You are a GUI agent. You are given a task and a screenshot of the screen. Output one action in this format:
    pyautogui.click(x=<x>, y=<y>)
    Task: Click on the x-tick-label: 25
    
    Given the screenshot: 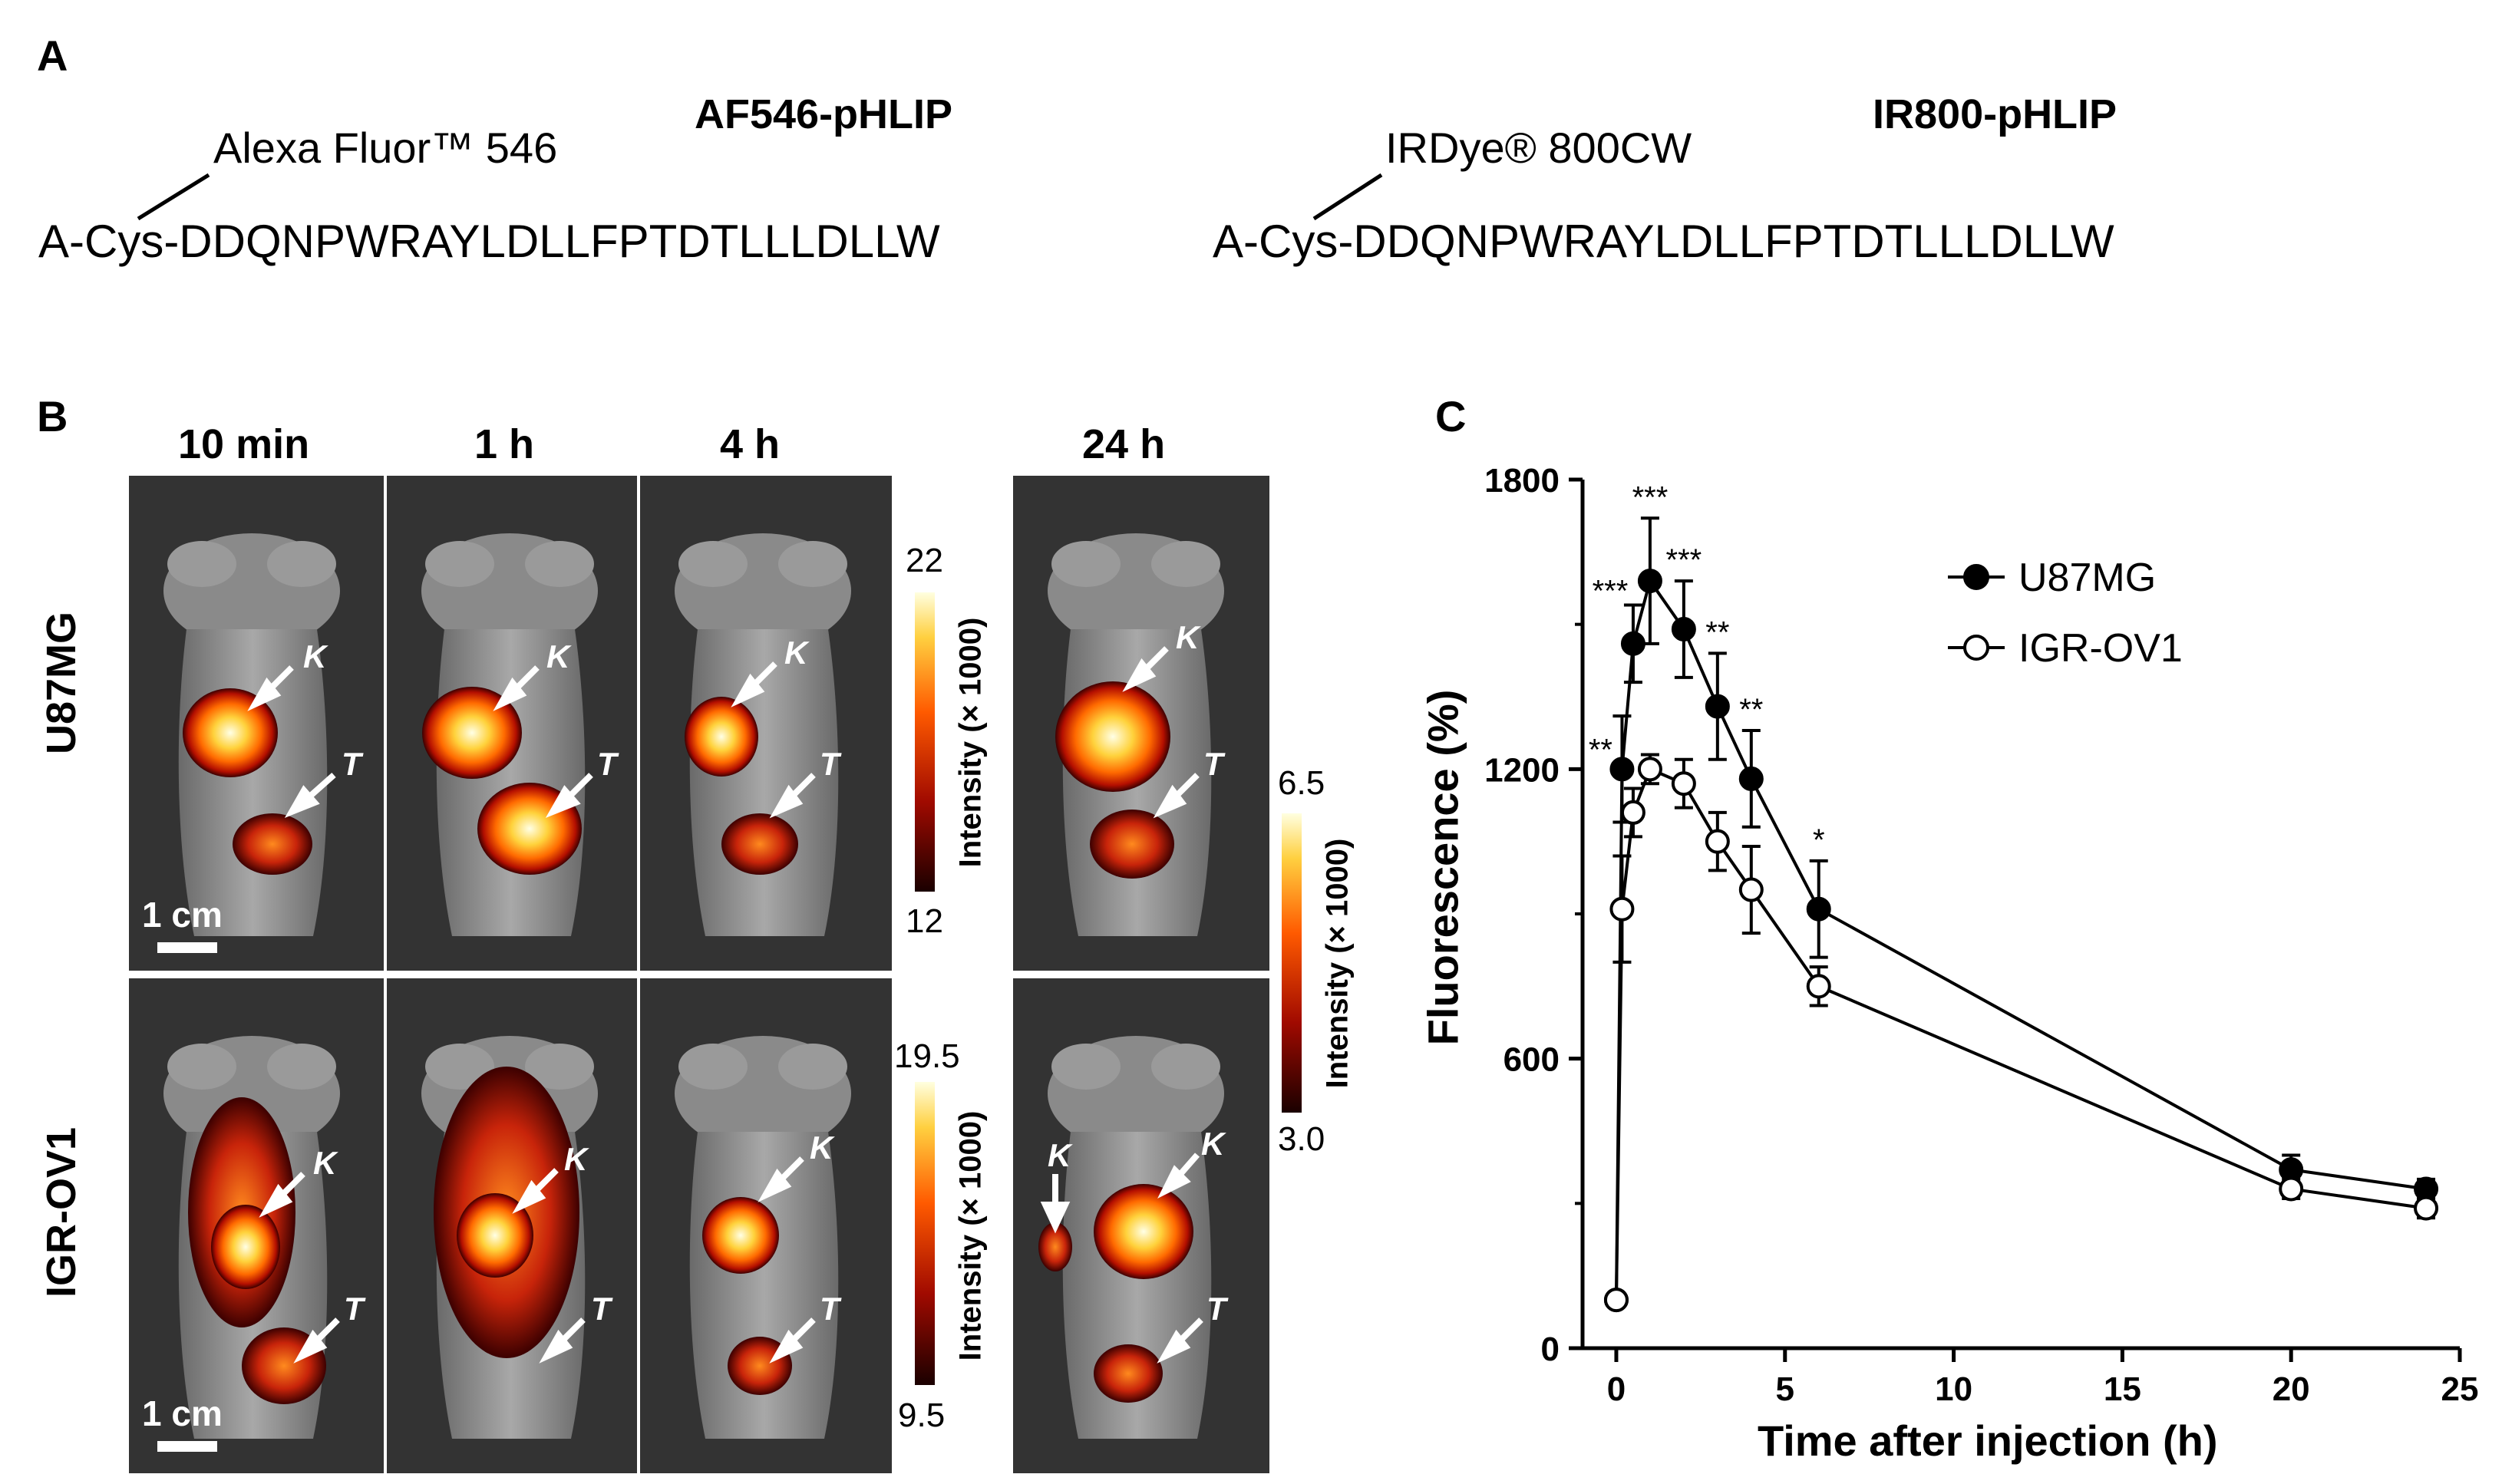 What is the action you would take?
    pyautogui.click(x=2460, y=1389)
    